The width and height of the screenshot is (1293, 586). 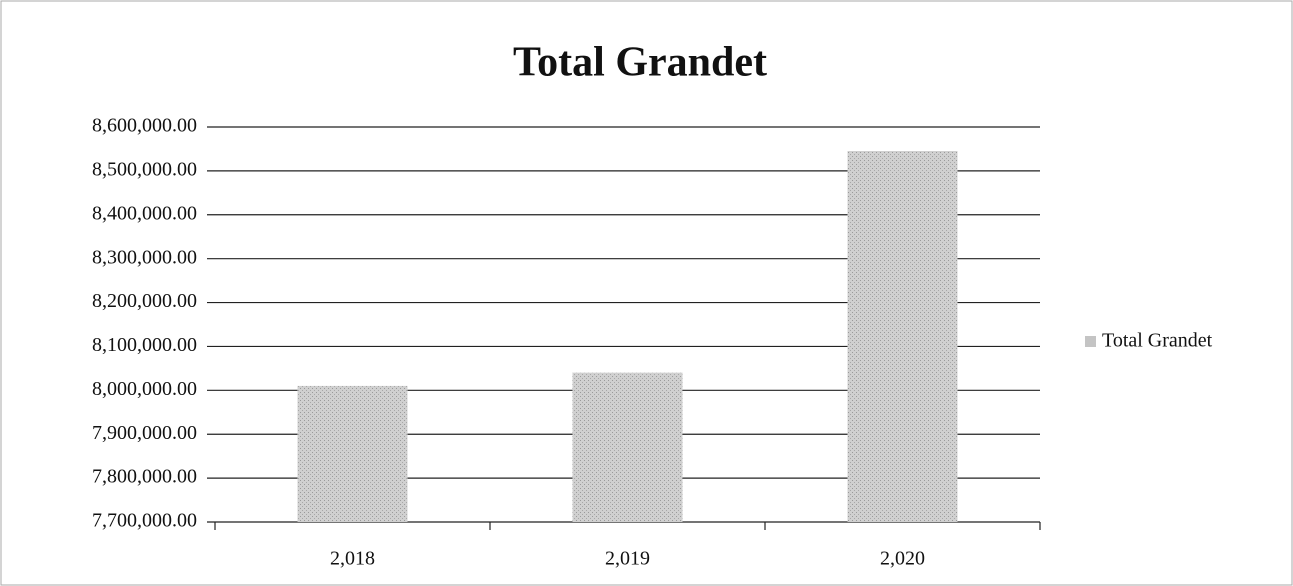 What do you see at coordinates (144, 521) in the screenshot?
I see `y-tick-label: 7,700,000.00` at bounding box center [144, 521].